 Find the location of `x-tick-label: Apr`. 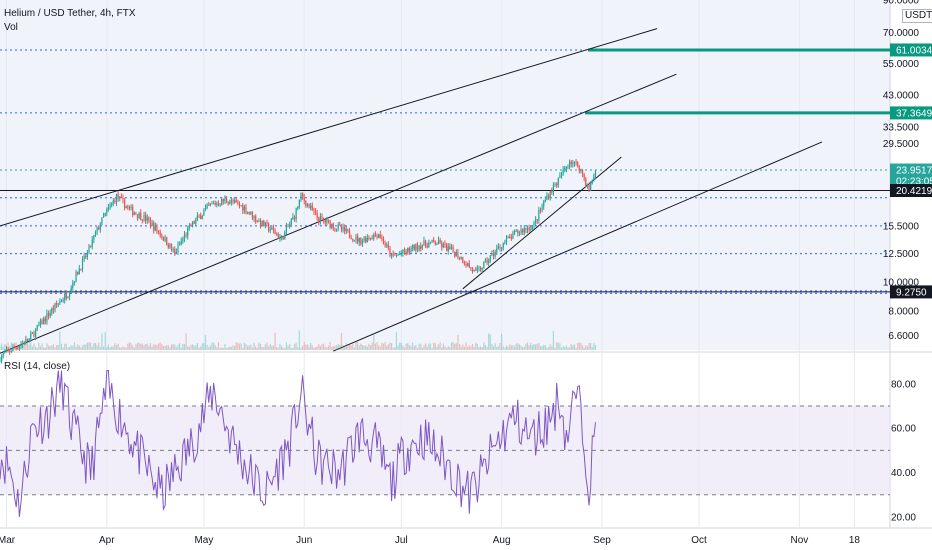

x-tick-label: Apr is located at coordinates (107, 540).